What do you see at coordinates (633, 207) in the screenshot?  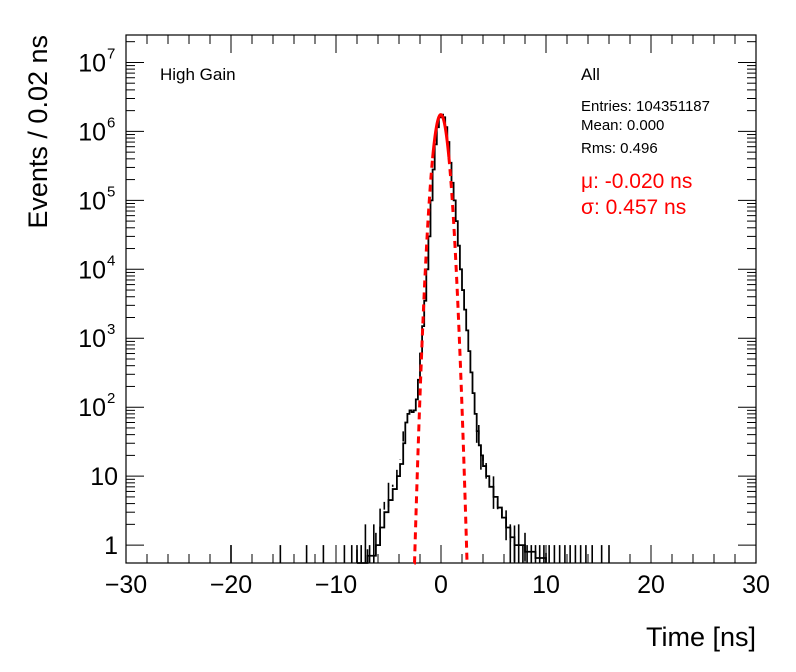 I see `fit-sigma: σ: 0.457 ns` at bounding box center [633, 207].